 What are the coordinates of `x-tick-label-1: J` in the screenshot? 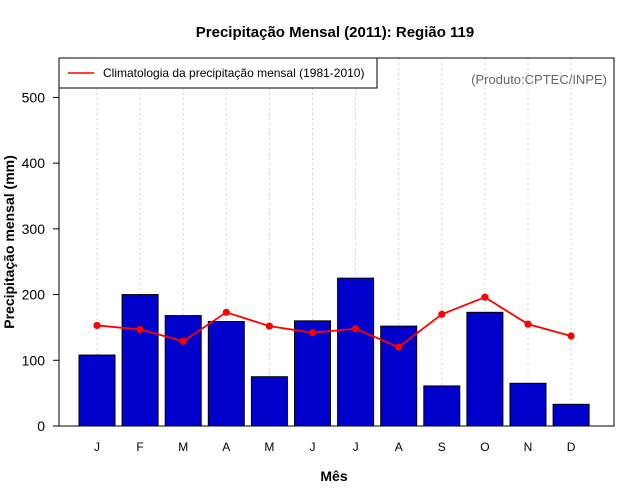 It's located at (97, 447).